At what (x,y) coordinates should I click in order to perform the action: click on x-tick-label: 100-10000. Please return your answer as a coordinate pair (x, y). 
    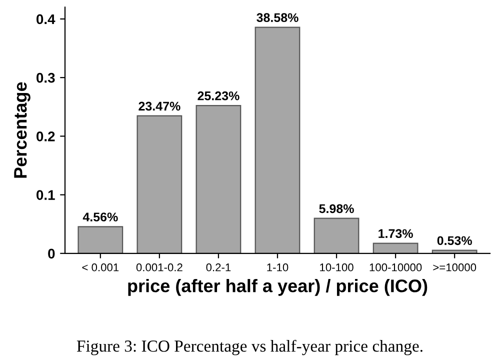
    Looking at the image, I should click on (396, 267).